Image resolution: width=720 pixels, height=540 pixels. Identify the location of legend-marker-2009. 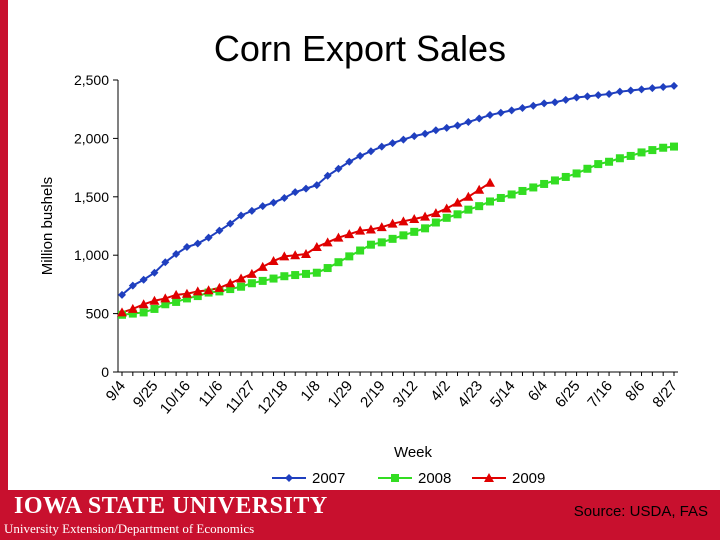
(489, 477).